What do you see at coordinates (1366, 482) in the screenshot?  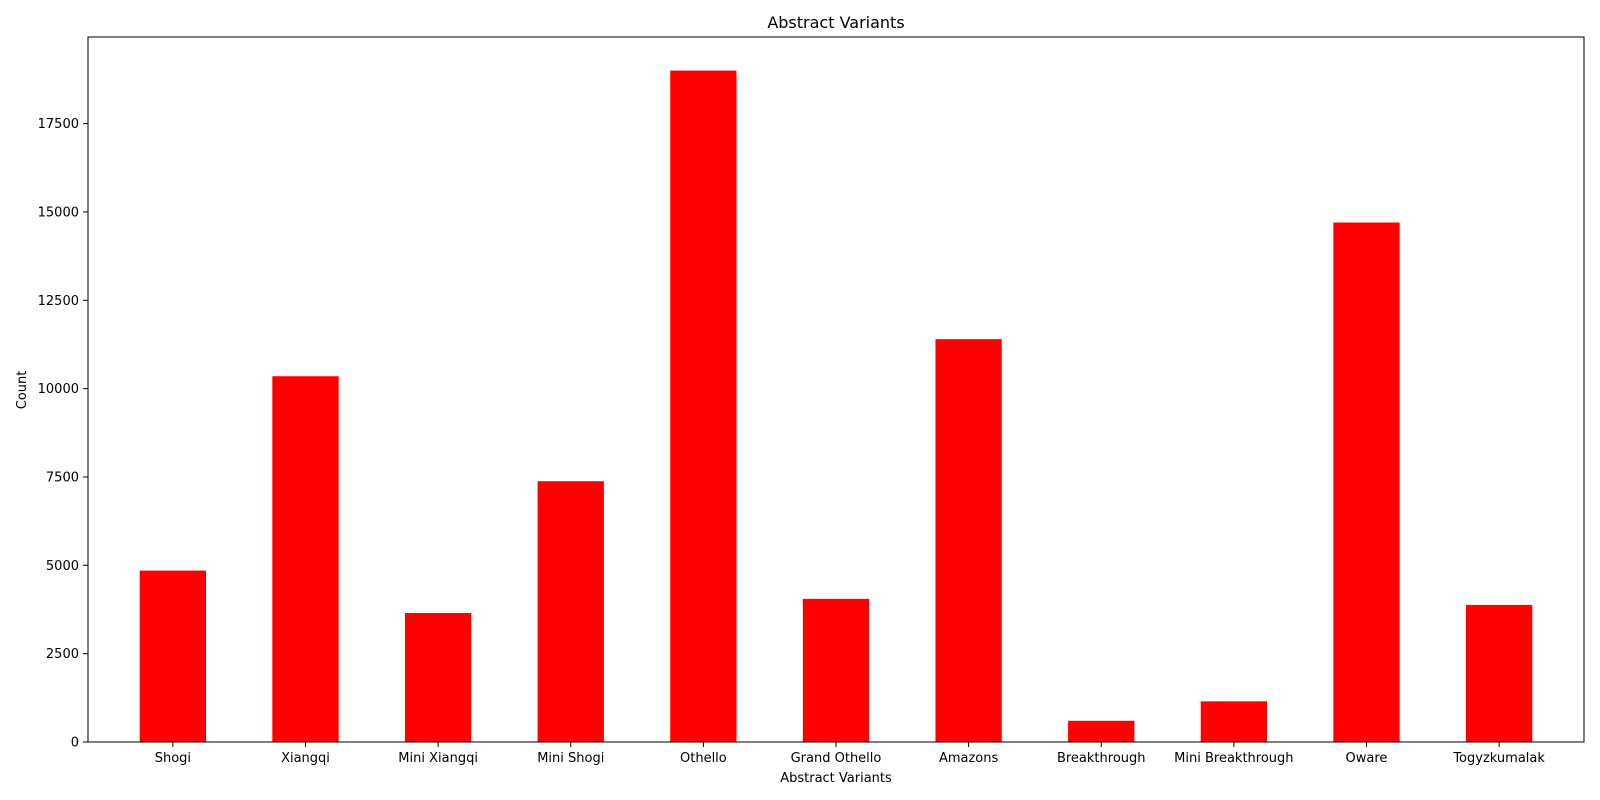 I see `bar-oware` at bounding box center [1366, 482].